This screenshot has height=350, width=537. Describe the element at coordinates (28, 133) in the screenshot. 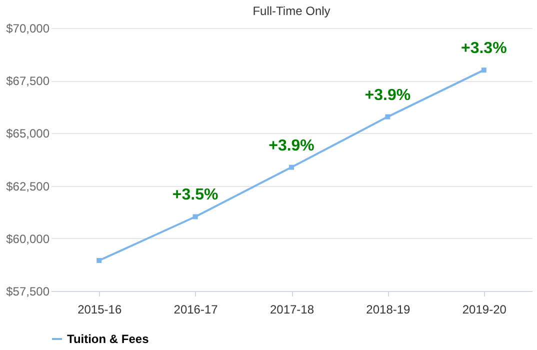

I see `y-tick-label: $65,000` at that location.